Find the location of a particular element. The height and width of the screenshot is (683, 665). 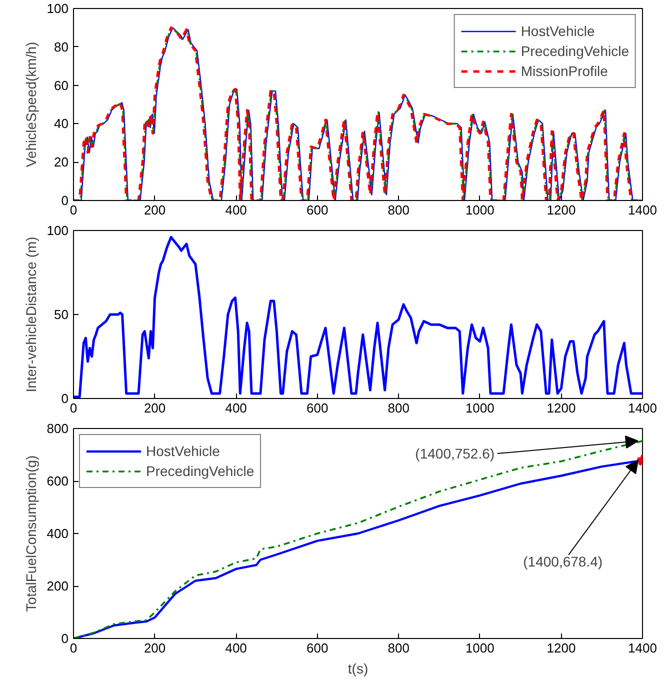

y-axis-title: VehicleSpeed(km/h) is located at coordinates (30, 105).